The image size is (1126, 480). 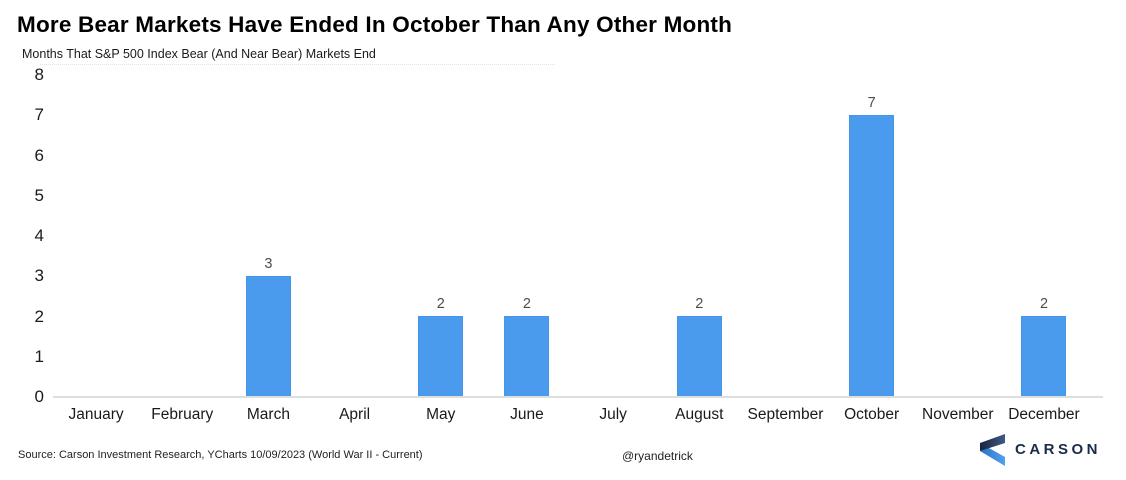 I want to click on carson-chevron-icon, so click(x=992, y=449).